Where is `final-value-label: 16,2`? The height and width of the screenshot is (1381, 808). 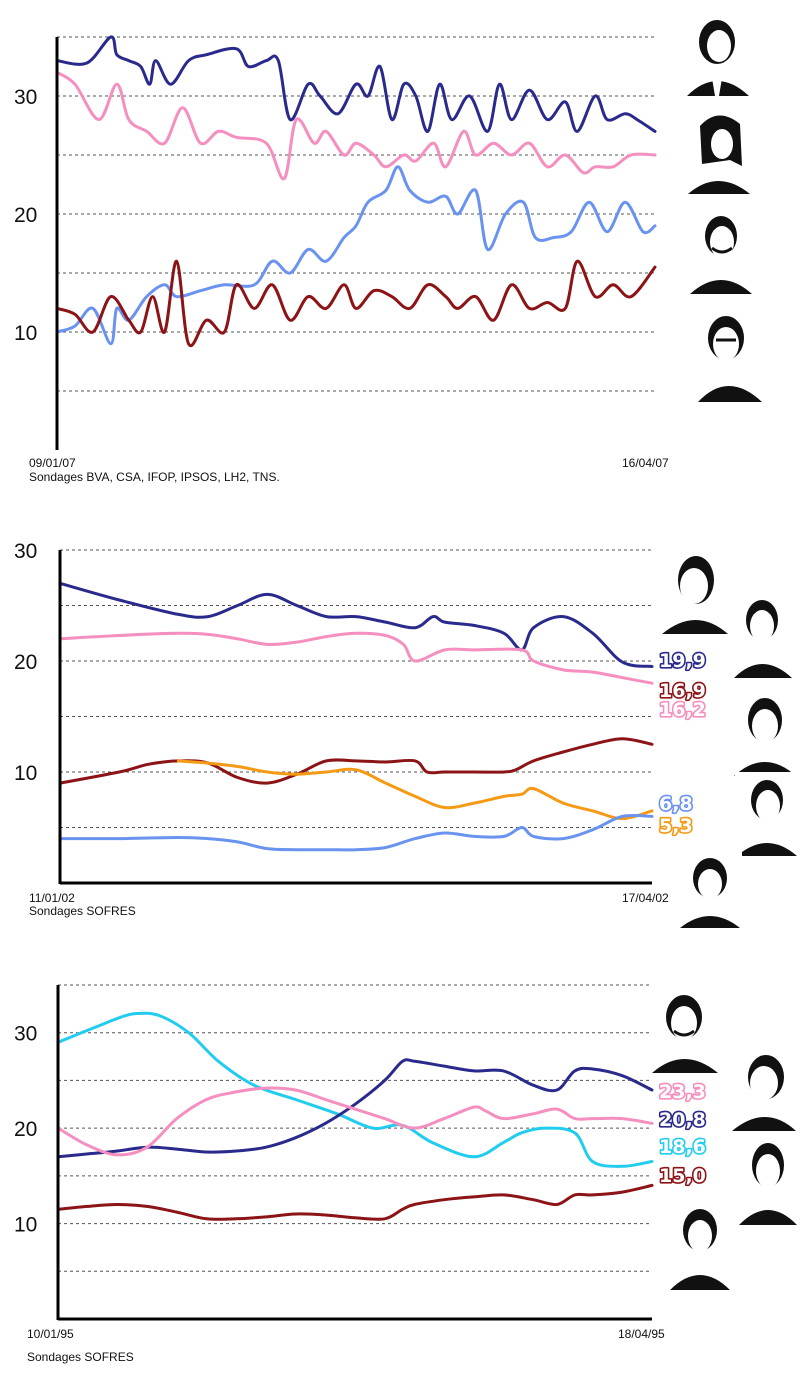 final-value-label: 16,2 is located at coordinates (682, 710).